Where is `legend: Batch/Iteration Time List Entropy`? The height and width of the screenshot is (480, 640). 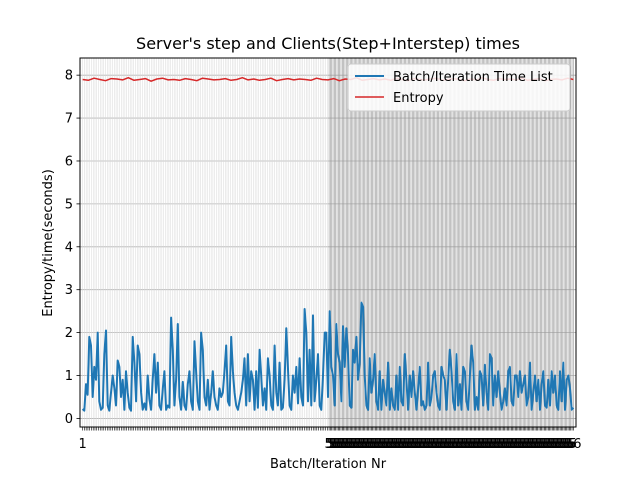 legend: Batch/Iteration Time List Entropy is located at coordinates (459, 87).